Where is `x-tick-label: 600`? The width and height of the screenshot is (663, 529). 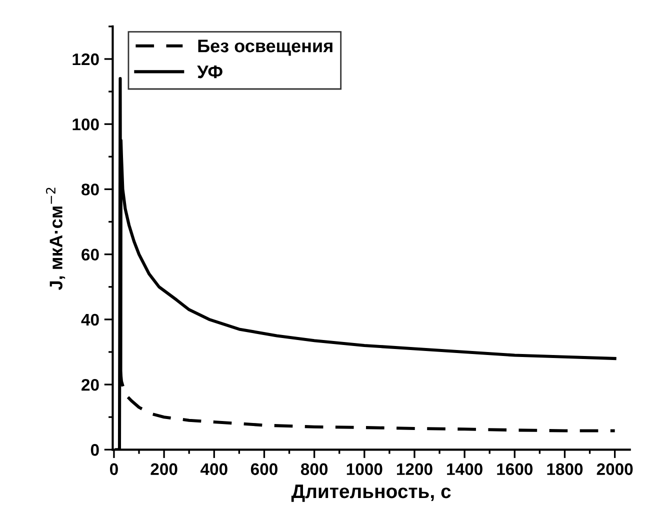
x-tick-label: 600 is located at coordinates (264, 469).